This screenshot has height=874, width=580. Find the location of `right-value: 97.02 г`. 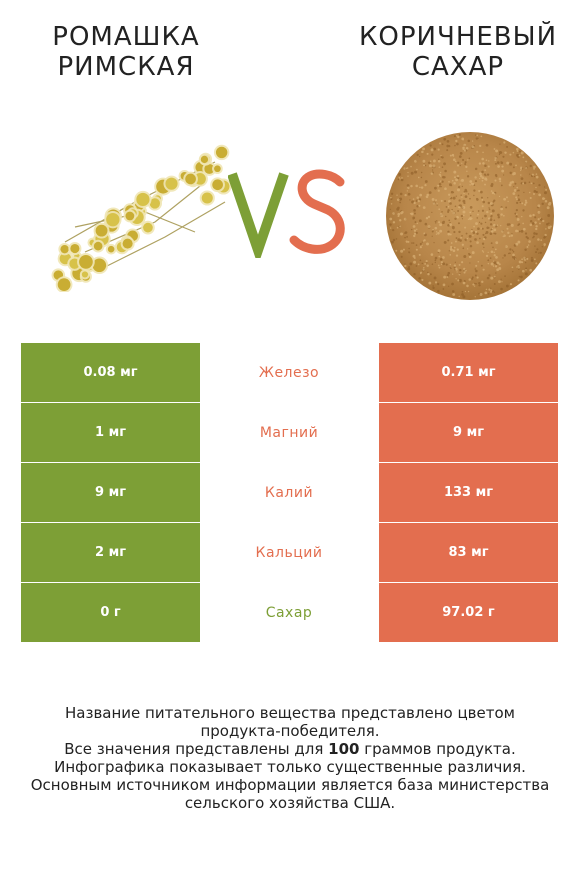

right-value: 97.02 г is located at coordinates (468, 612).